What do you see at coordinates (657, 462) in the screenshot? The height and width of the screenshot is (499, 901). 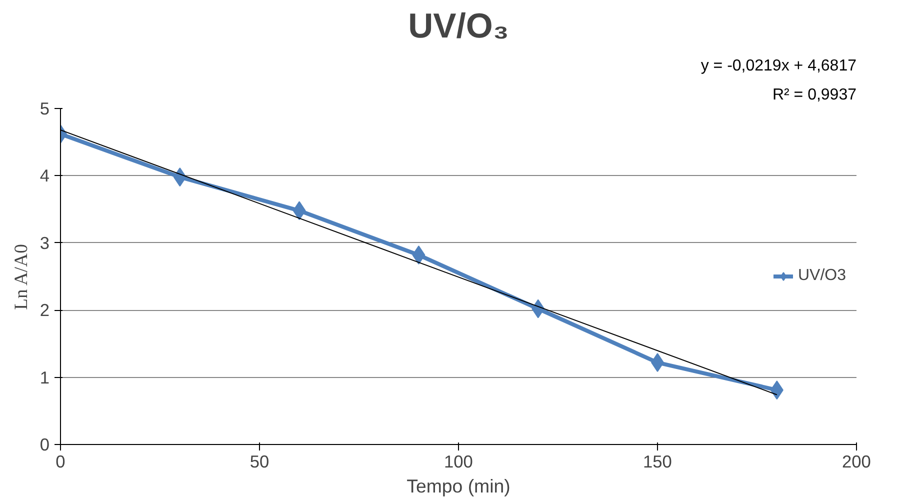 I see `x-tick-label: 150` at bounding box center [657, 462].